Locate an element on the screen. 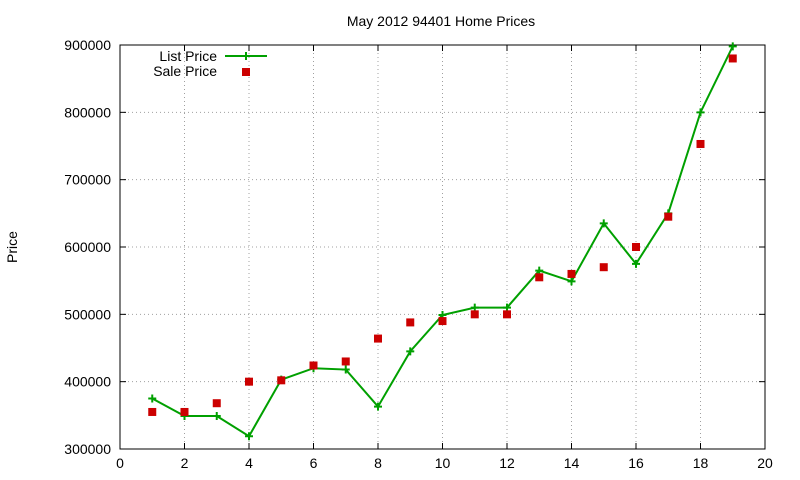 The height and width of the screenshot is (480, 800). x-tick-label: 2 is located at coordinates (185, 463).